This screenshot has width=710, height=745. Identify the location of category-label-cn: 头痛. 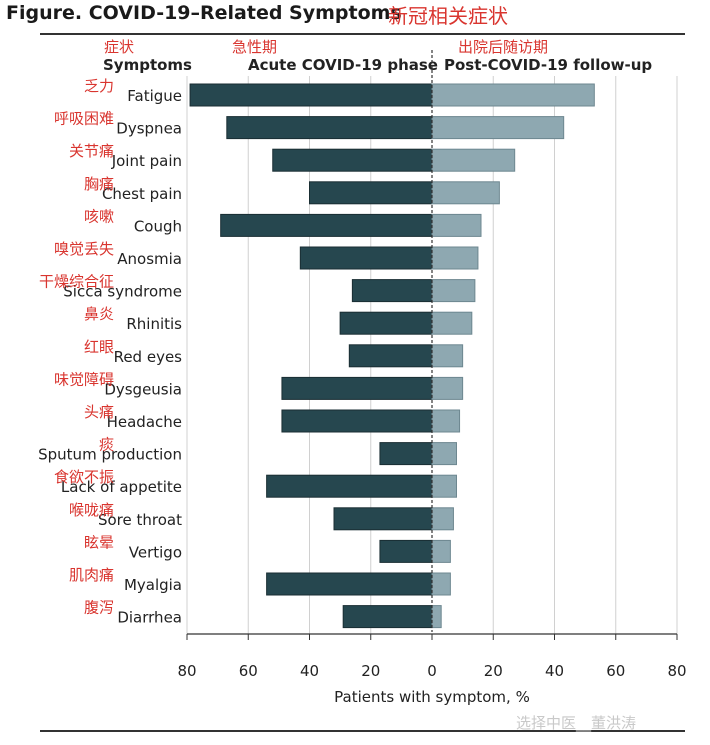
(99, 412).